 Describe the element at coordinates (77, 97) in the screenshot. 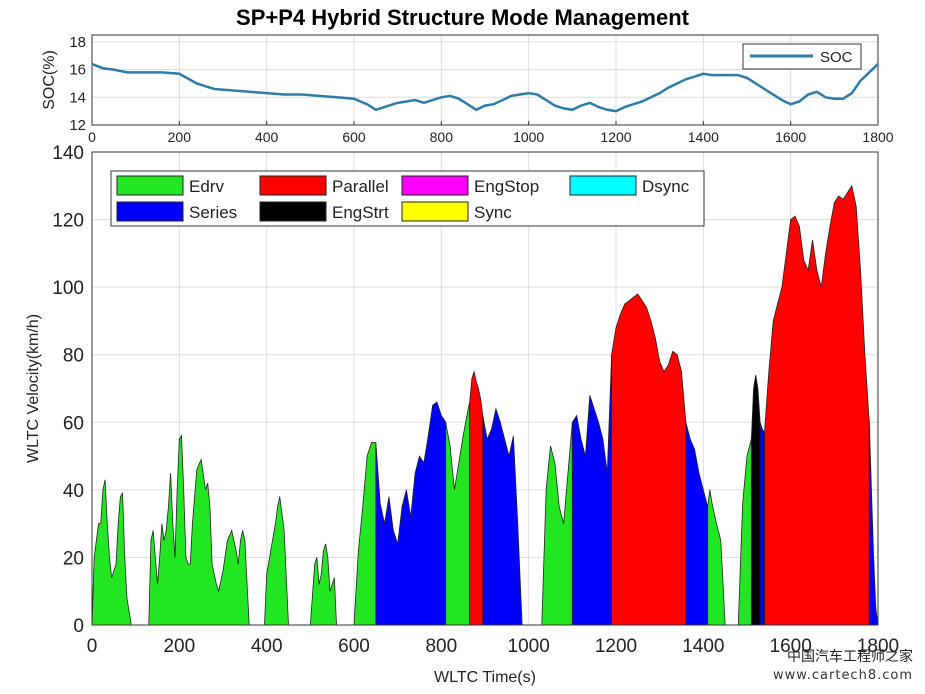

I see `soc-ytick-label: 14` at that location.